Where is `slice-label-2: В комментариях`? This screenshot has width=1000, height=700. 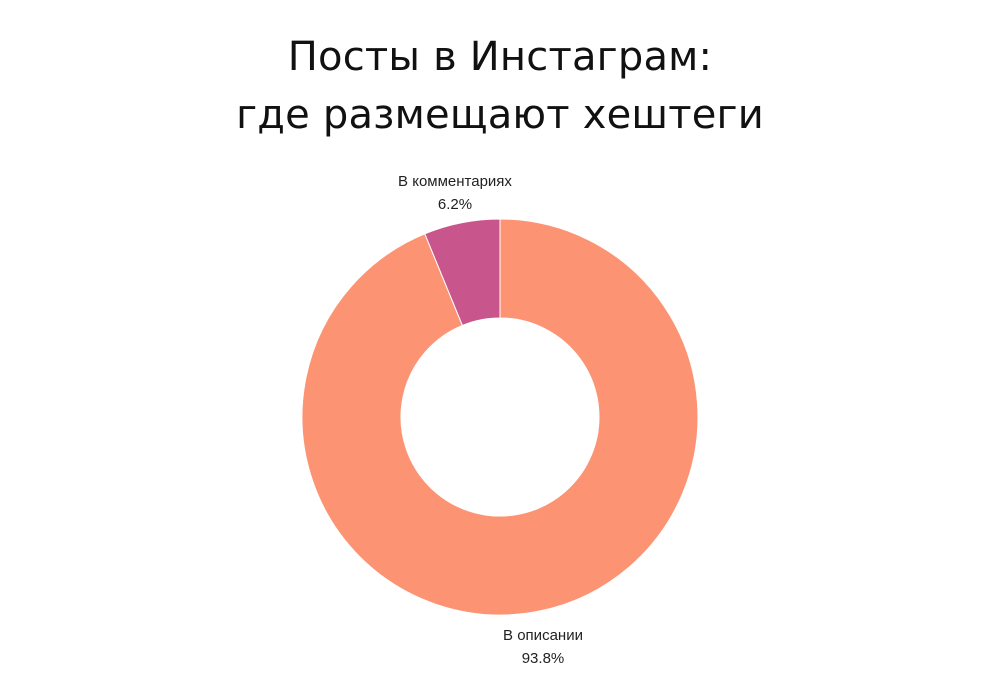
slice-label-2: В комментариях is located at coordinates (455, 181).